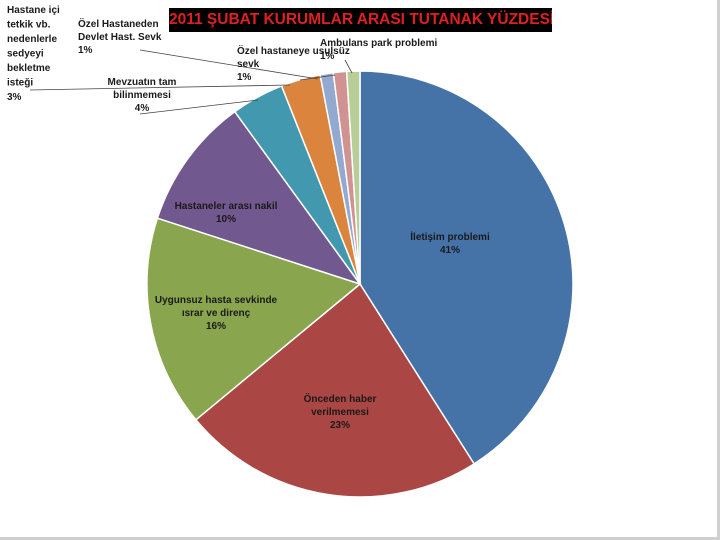 Image resolution: width=720 pixels, height=540 pixels. Describe the element at coordinates (33, 10) in the screenshot. I see `slice-label-line: Hastane içi` at that location.